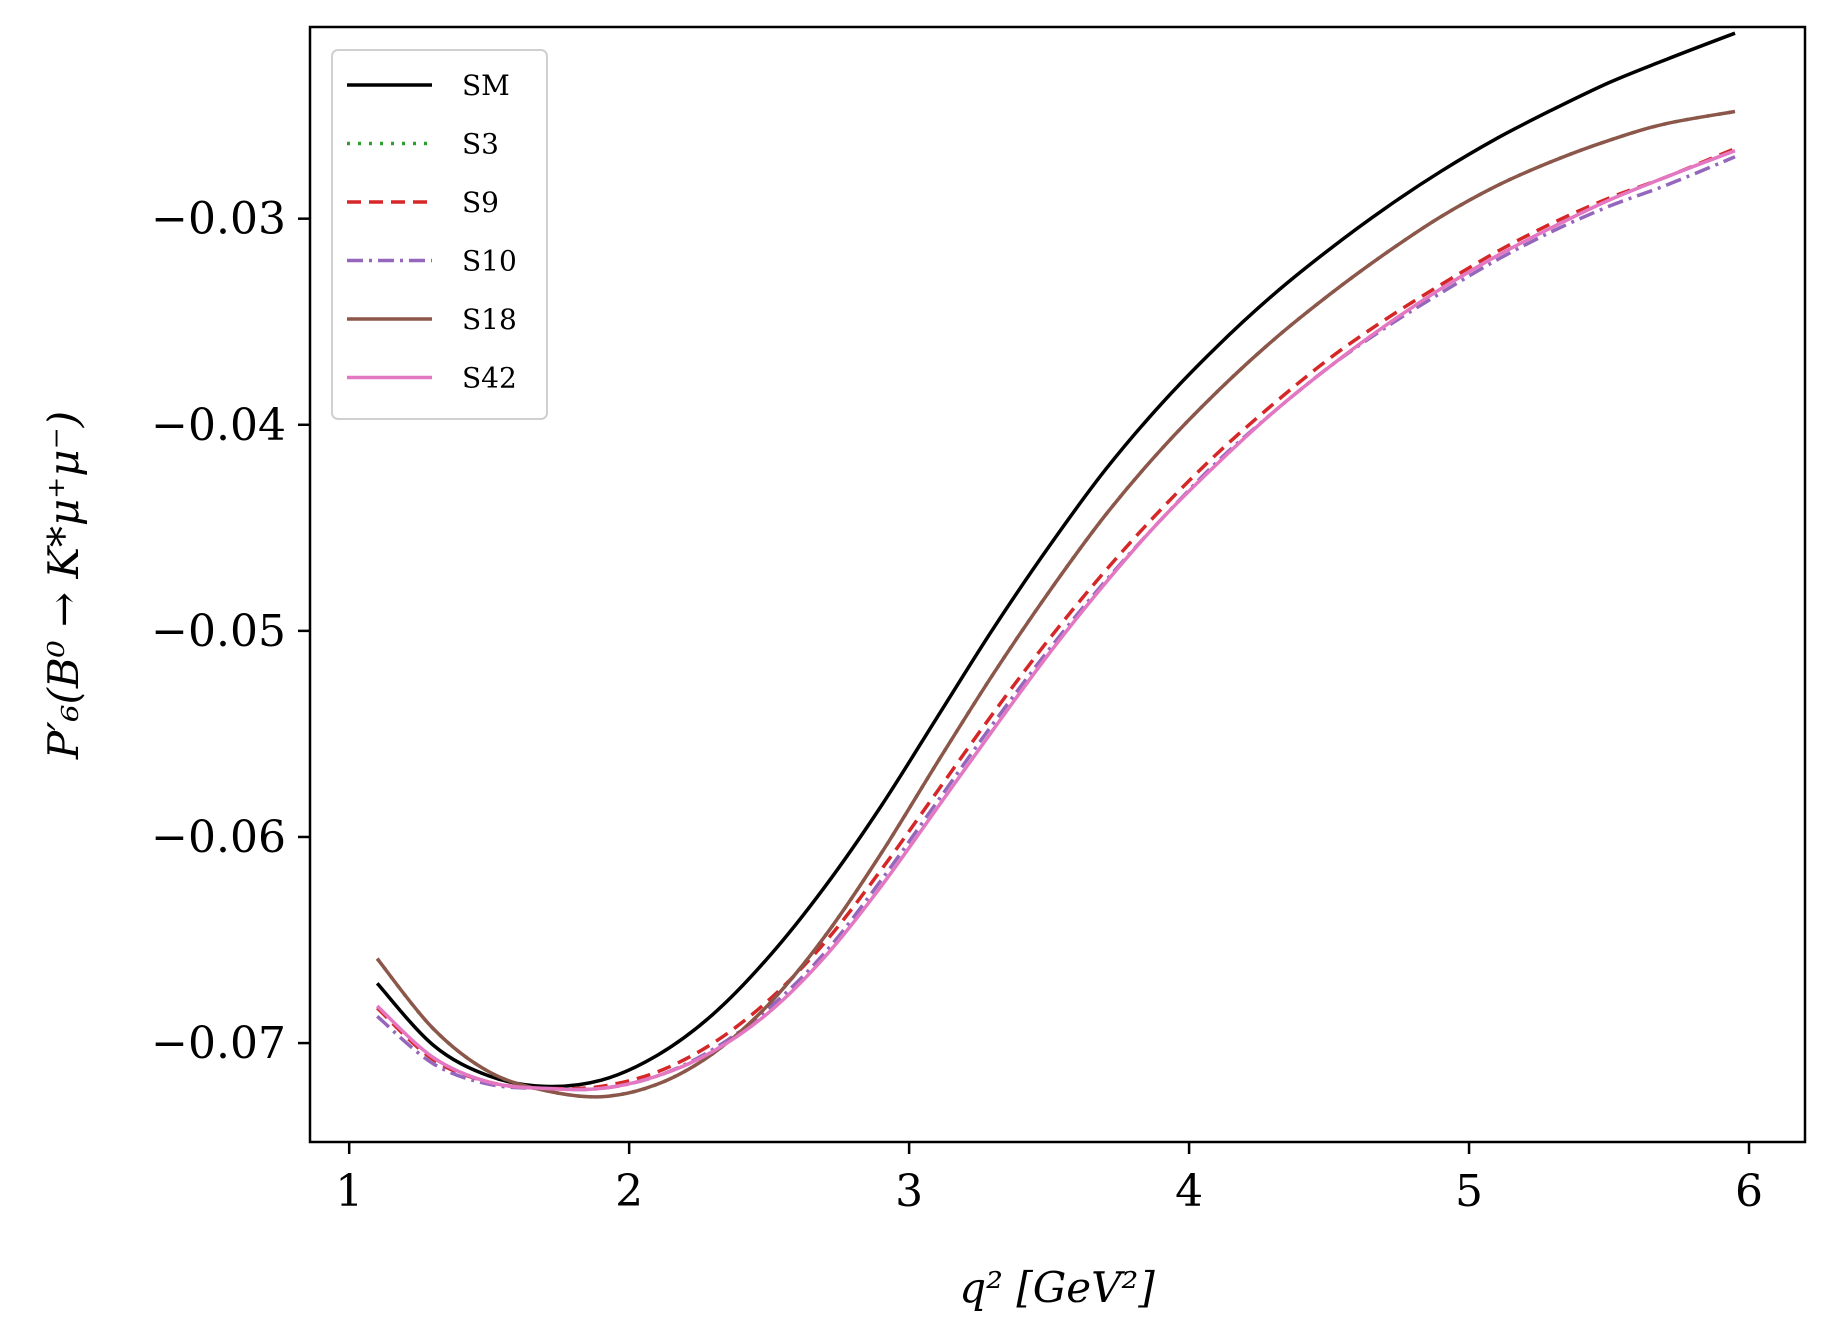  What do you see at coordinates (486, 85) in the screenshot?
I see `legend-label-sm: SM` at bounding box center [486, 85].